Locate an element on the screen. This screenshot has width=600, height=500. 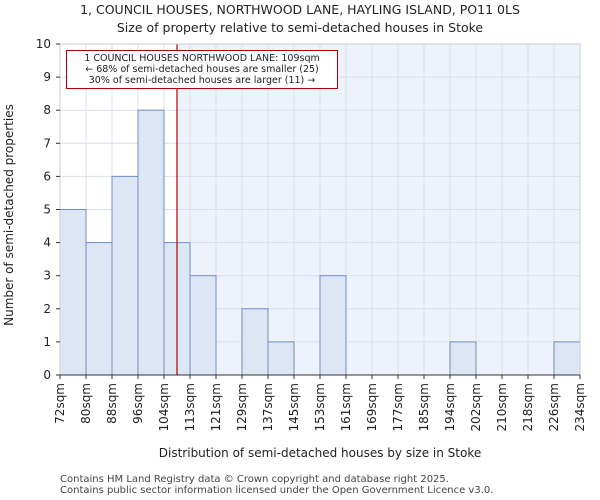
y-tick-label: 9 is located at coordinates (47, 77).